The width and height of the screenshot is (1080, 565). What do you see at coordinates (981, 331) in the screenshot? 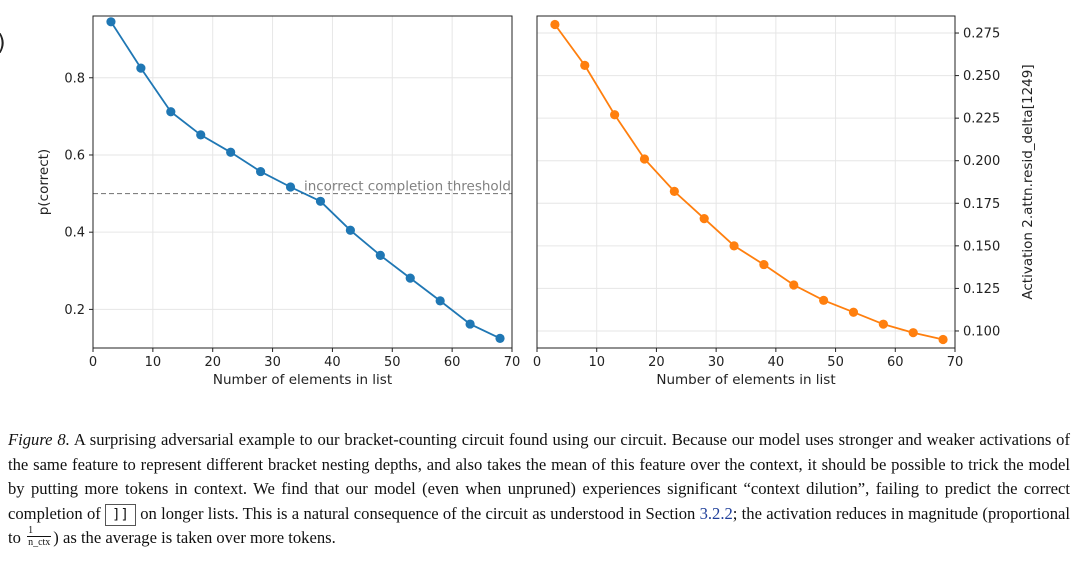
I see `y-tick-label: 0.100` at bounding box center [981, 331].